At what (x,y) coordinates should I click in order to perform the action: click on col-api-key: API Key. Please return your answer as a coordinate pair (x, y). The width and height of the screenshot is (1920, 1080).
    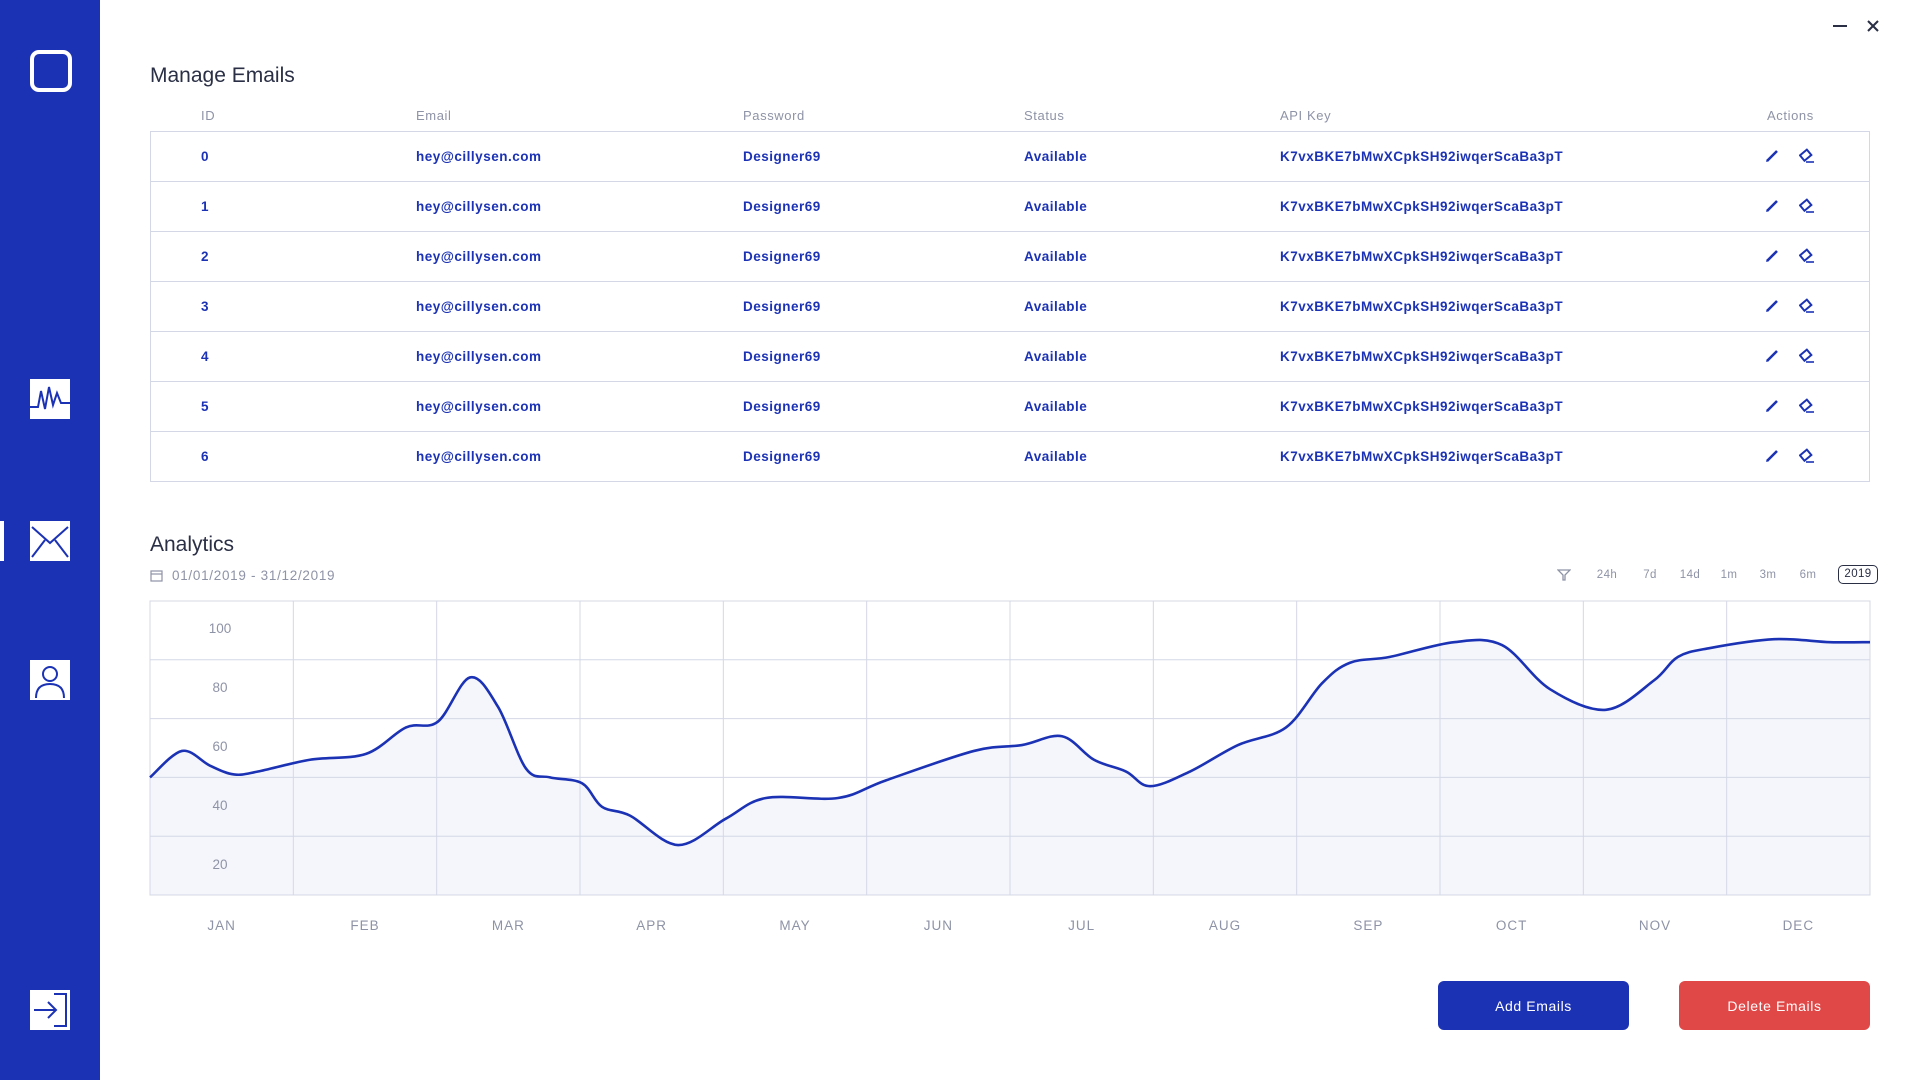
    Looking at the image, I should click on (1306, 115).